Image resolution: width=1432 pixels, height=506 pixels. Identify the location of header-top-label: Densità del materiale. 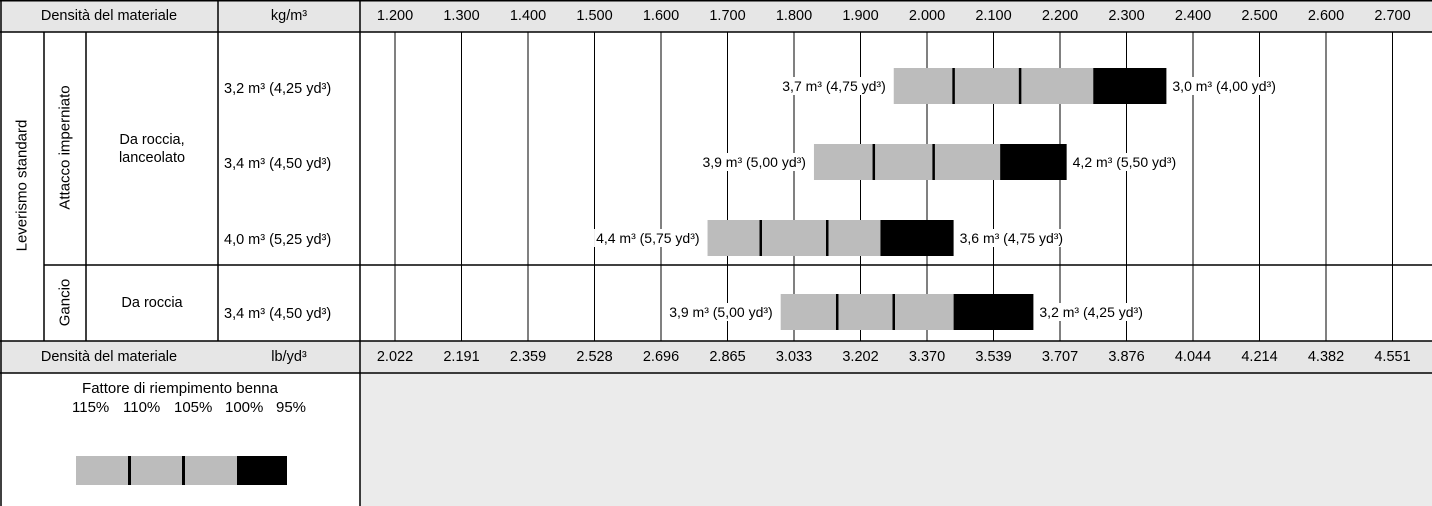
(109, 16).